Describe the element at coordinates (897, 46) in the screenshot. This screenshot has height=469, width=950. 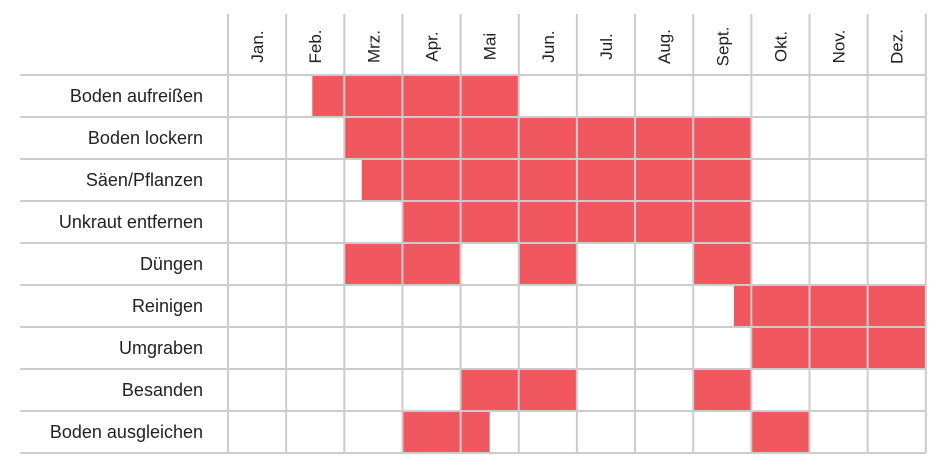
I see `month-label-12: Dez.` at that location.